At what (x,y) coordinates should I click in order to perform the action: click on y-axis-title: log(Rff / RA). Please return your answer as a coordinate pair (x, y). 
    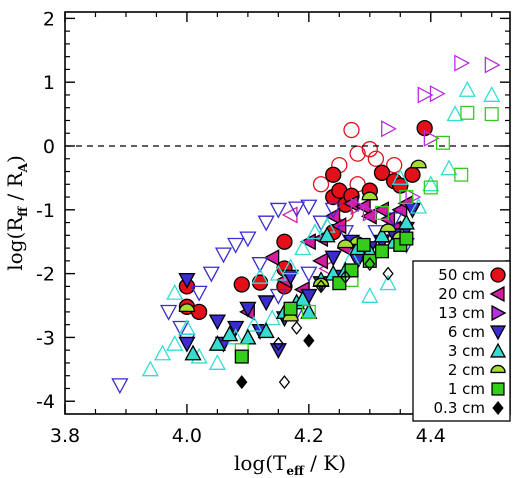
    Looking at the image, I should click on (16, 213).